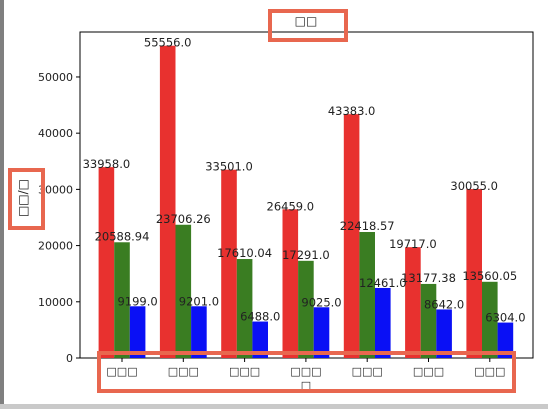 The width and height of the screenshot is (548, 409). I want to click on title-highlight-box, so click(308, 25).